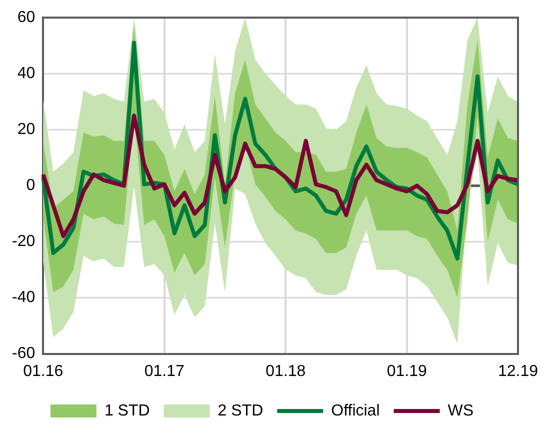 The width and height of the screenshot is (546, 433). I want to click on y-tick-label: -40, so click(24, 297).